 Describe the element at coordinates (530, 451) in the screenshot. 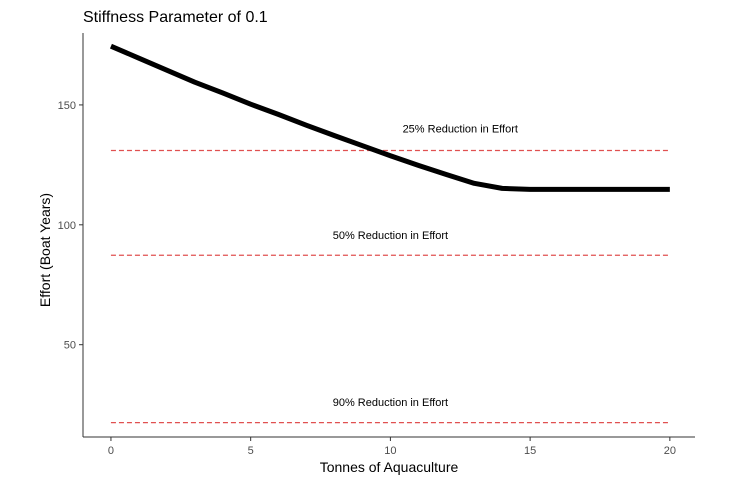

I see `x-tick-label: 15` at that location.